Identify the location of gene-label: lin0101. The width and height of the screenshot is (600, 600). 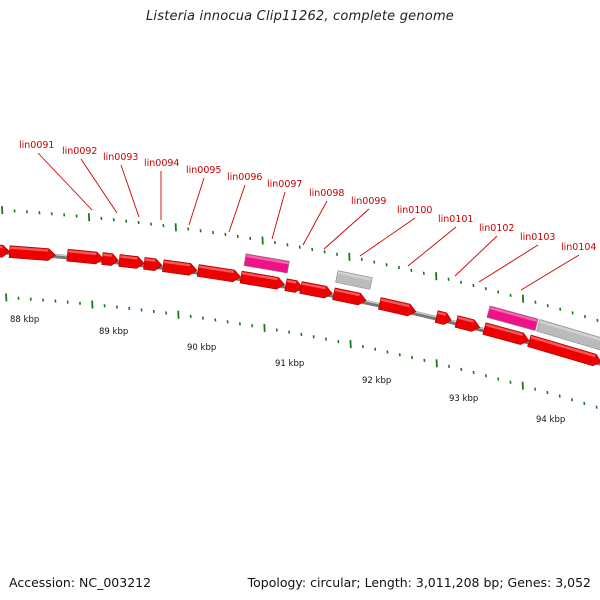
(455, 219).